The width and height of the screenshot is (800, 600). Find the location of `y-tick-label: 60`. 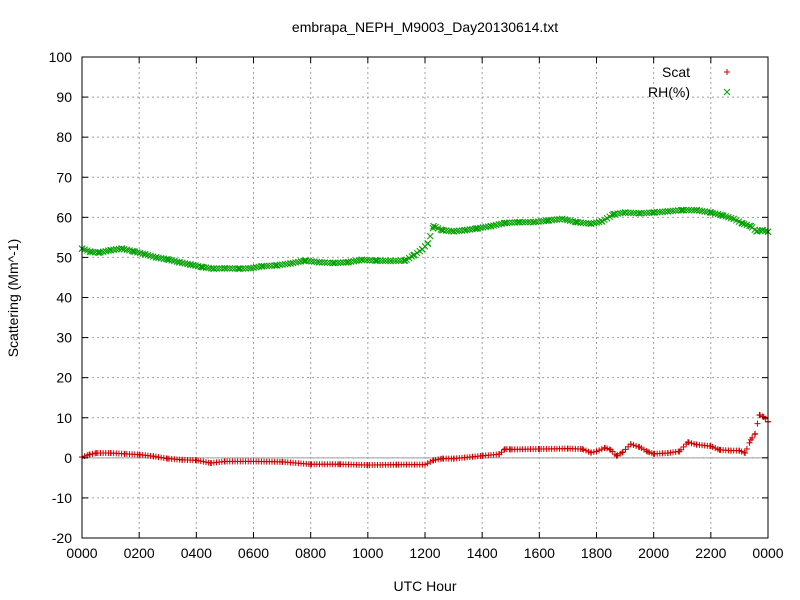

y-tick-label: 60 is located at coordinates (64, 217).